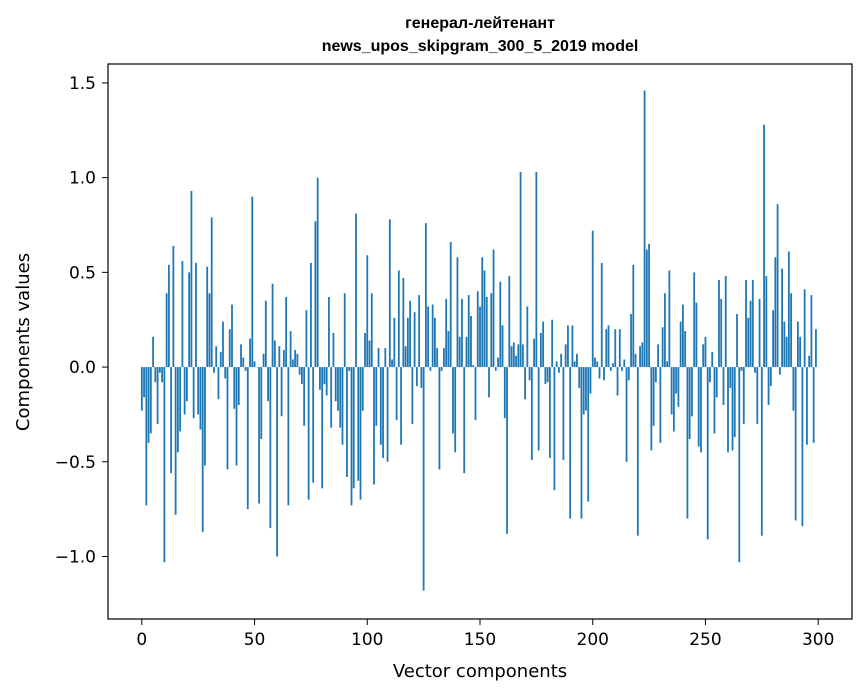  I want to click on chart-subtitle: news_upos_skipgram_300_5_2019 model, so click(480, 46).